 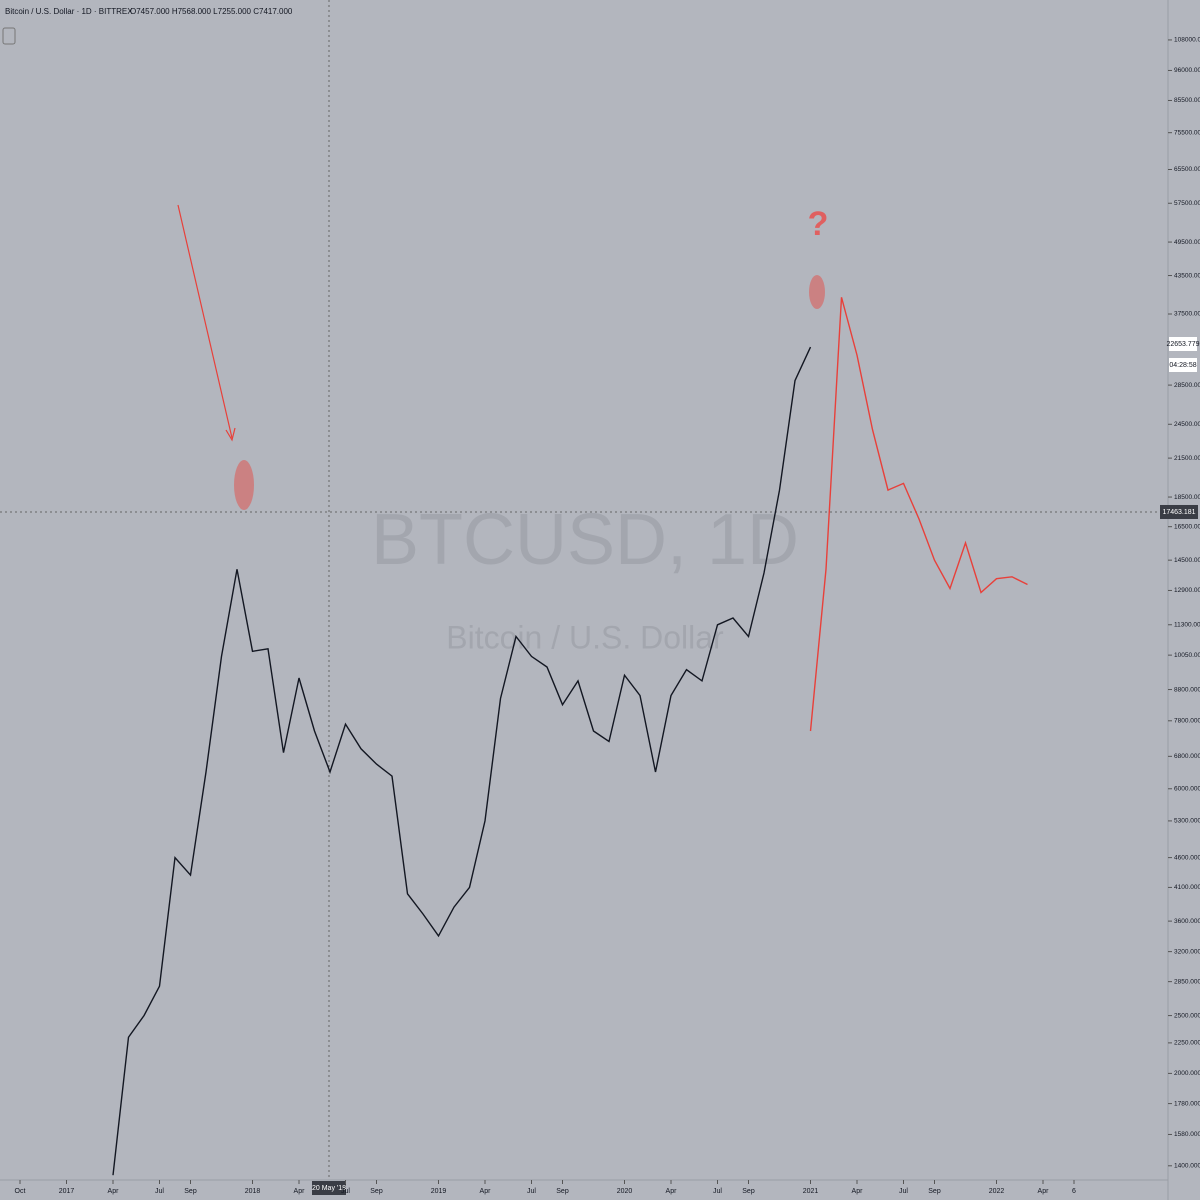 I want to click on last-price-label: 22653.779, so click(x=1182, y=344).